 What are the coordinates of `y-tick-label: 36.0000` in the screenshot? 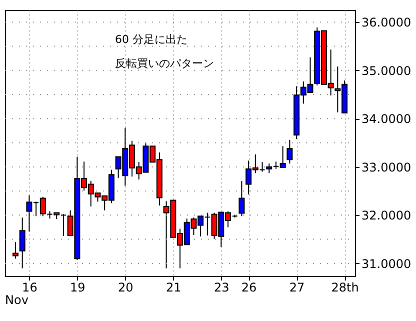 It's located at (387, 23).